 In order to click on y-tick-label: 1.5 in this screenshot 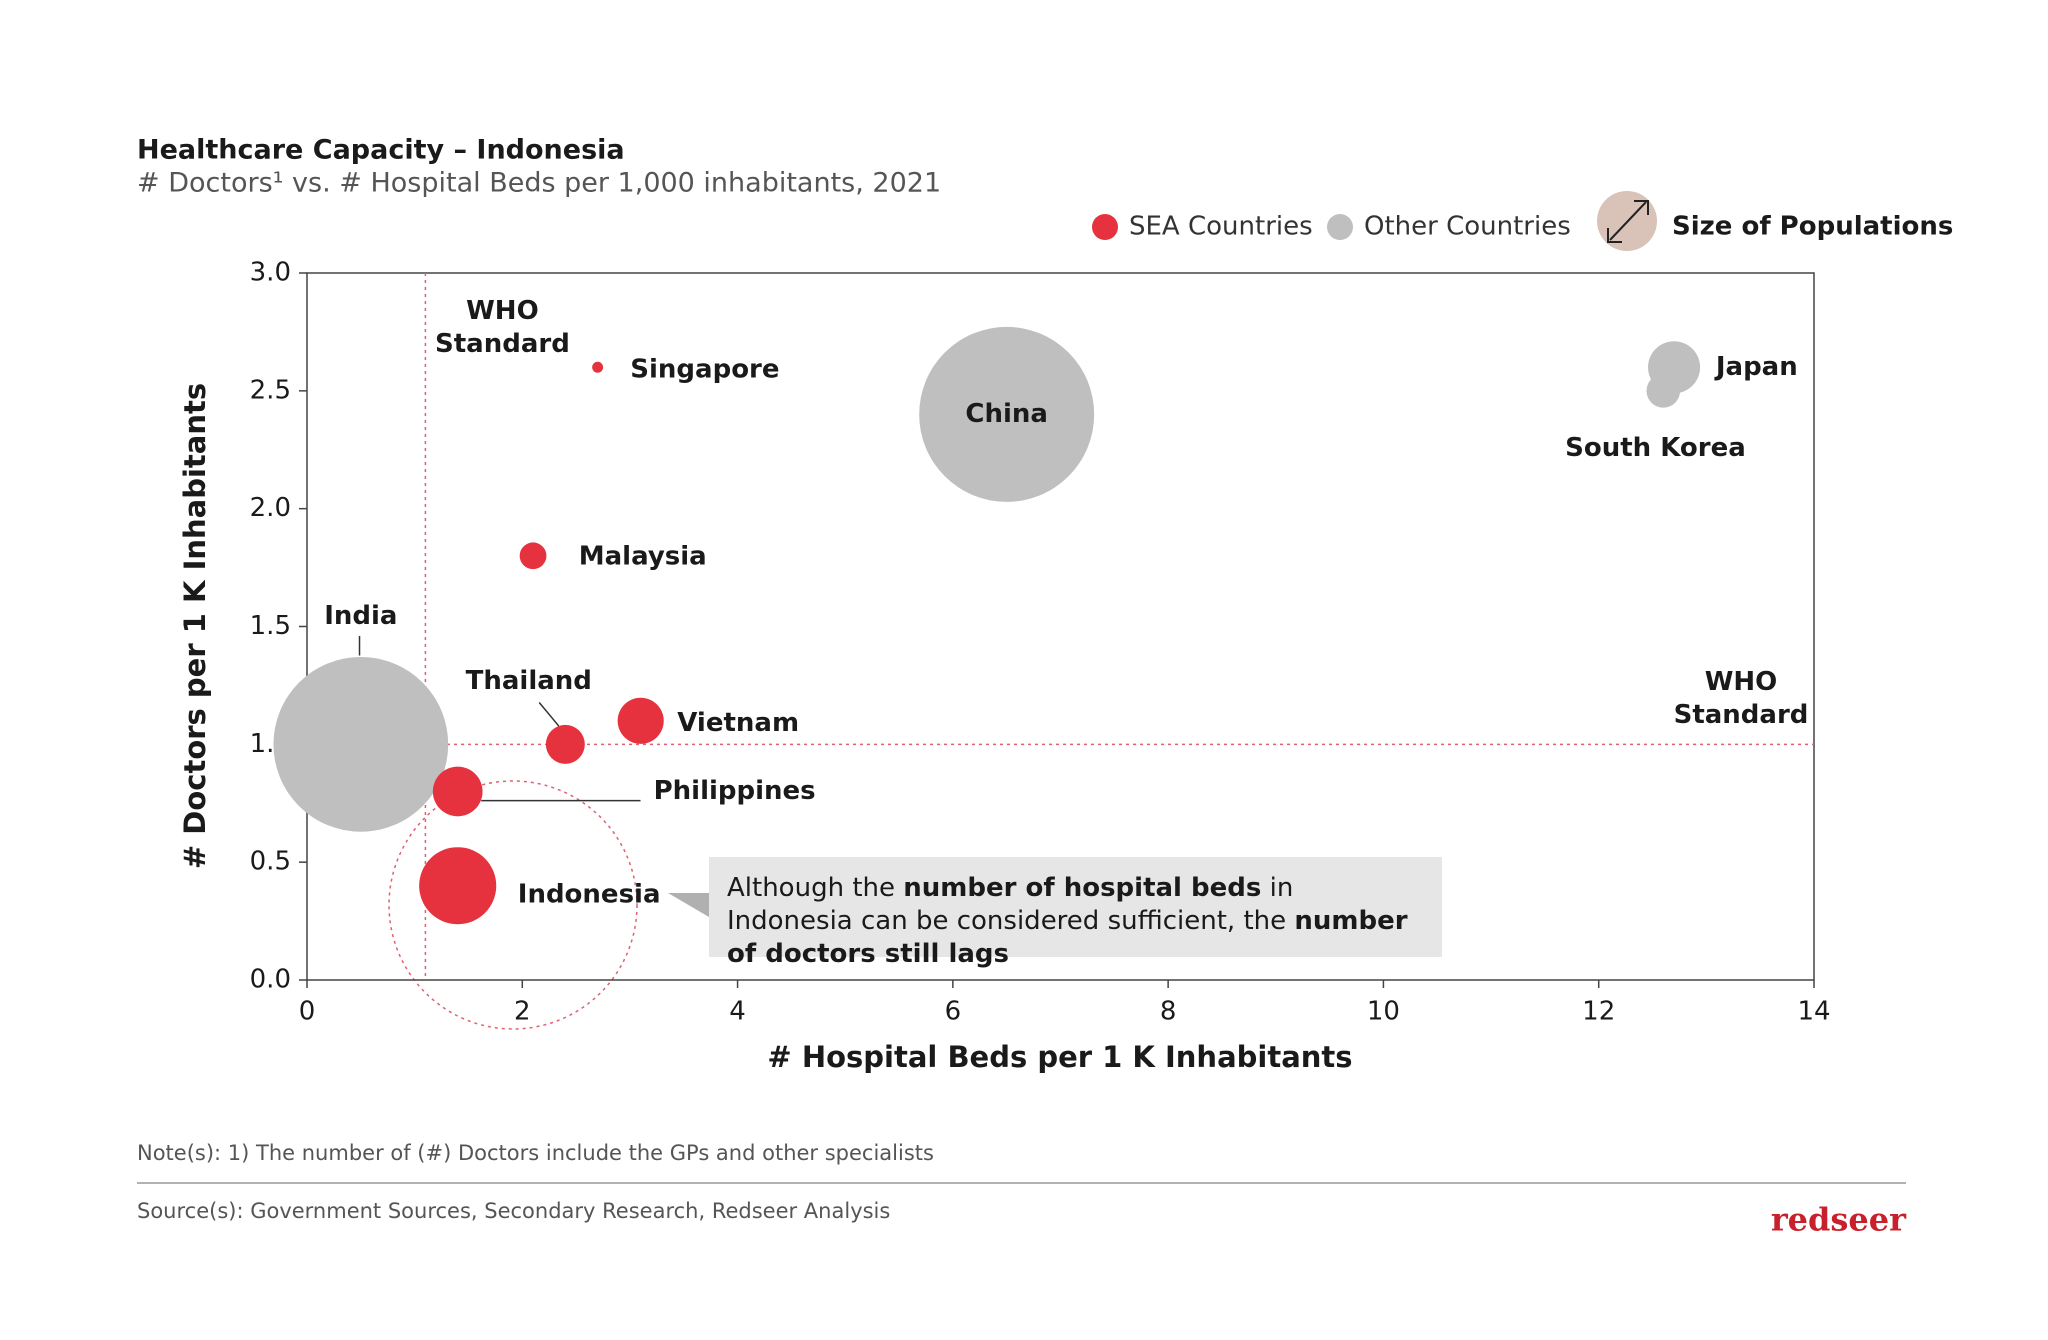, I will do `click(270, 626)`.